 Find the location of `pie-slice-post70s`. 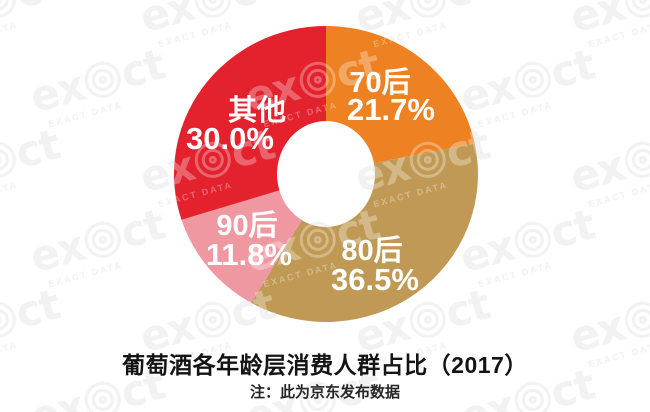

pie-slice-post70s is located at coordinates (400, 95).